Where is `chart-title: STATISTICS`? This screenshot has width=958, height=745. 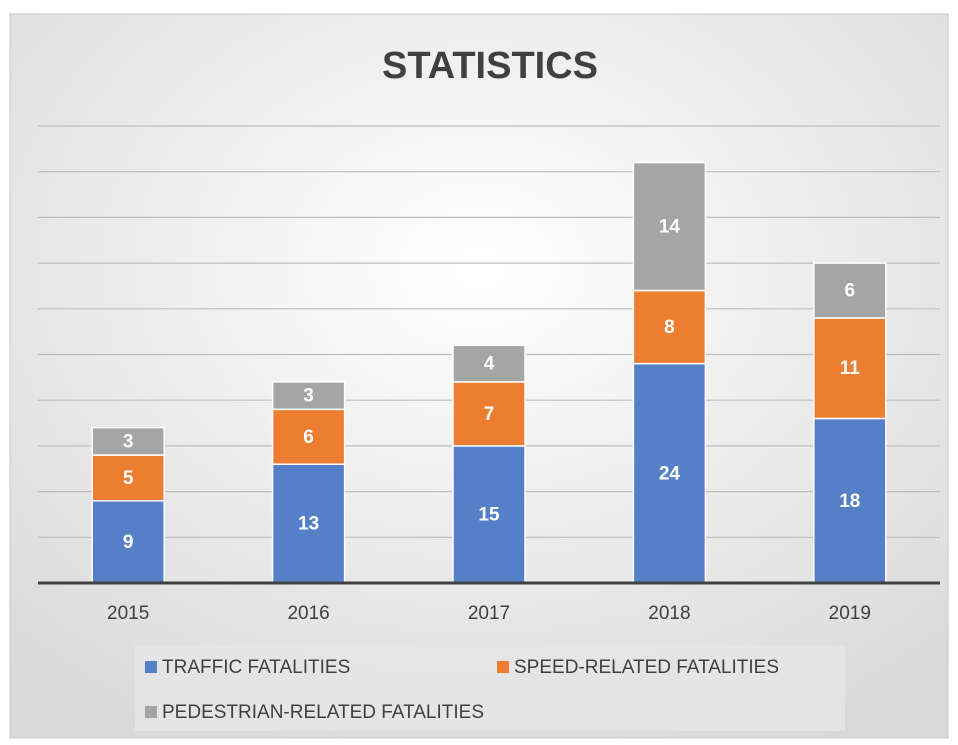
chart-title: STATISTICS is located at coordinates (490, 66).